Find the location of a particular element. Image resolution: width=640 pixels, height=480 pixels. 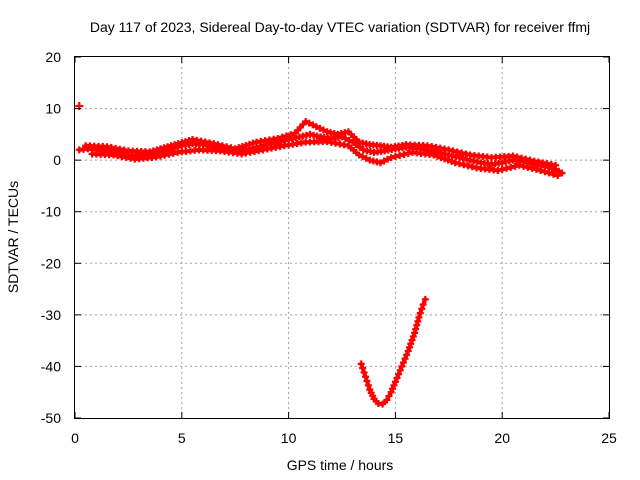

x-tick-label: 5 is located at coordinates (182, 438).